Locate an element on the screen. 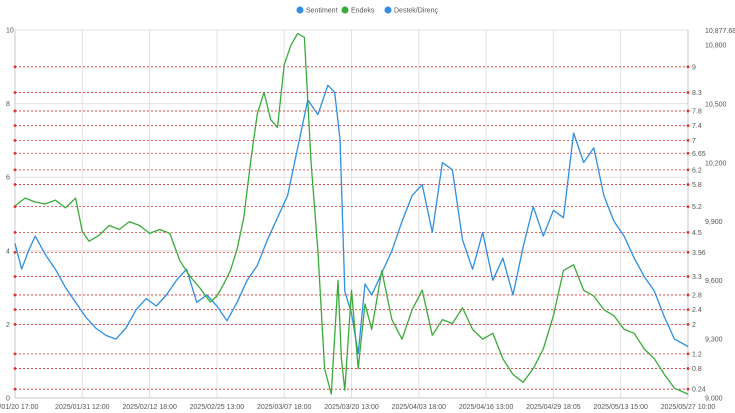 The width and height of the screenshot is (735, 413). legend: Sentiment Endeks Destek/Direnç is located at coordinates (367, 10).